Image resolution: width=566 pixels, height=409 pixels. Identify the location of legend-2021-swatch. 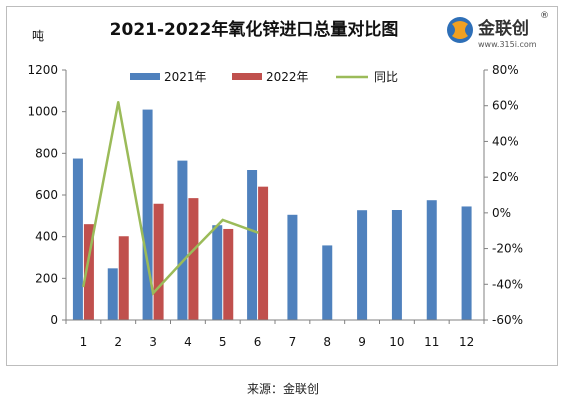
(145, 76).